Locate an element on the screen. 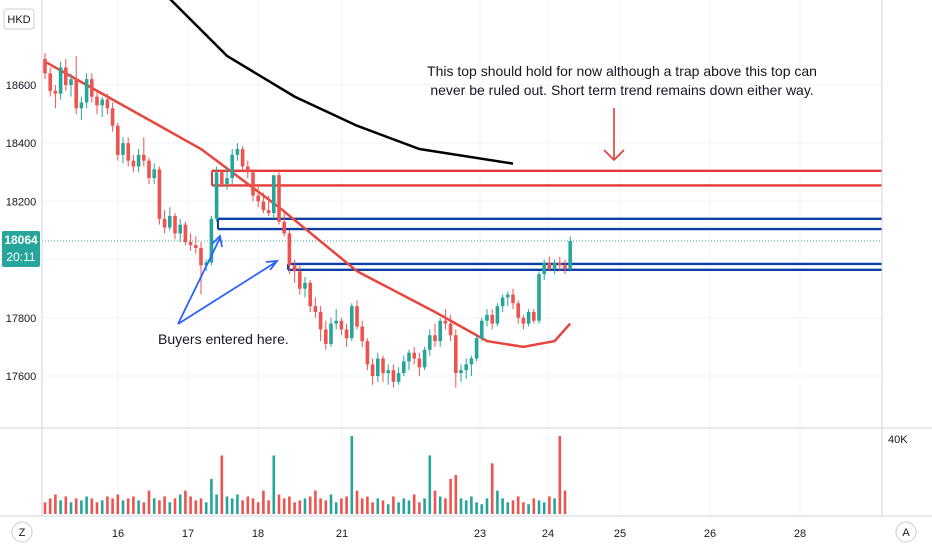 The image size is (932, 550). currency-chip is located at coordinates (19, 19).